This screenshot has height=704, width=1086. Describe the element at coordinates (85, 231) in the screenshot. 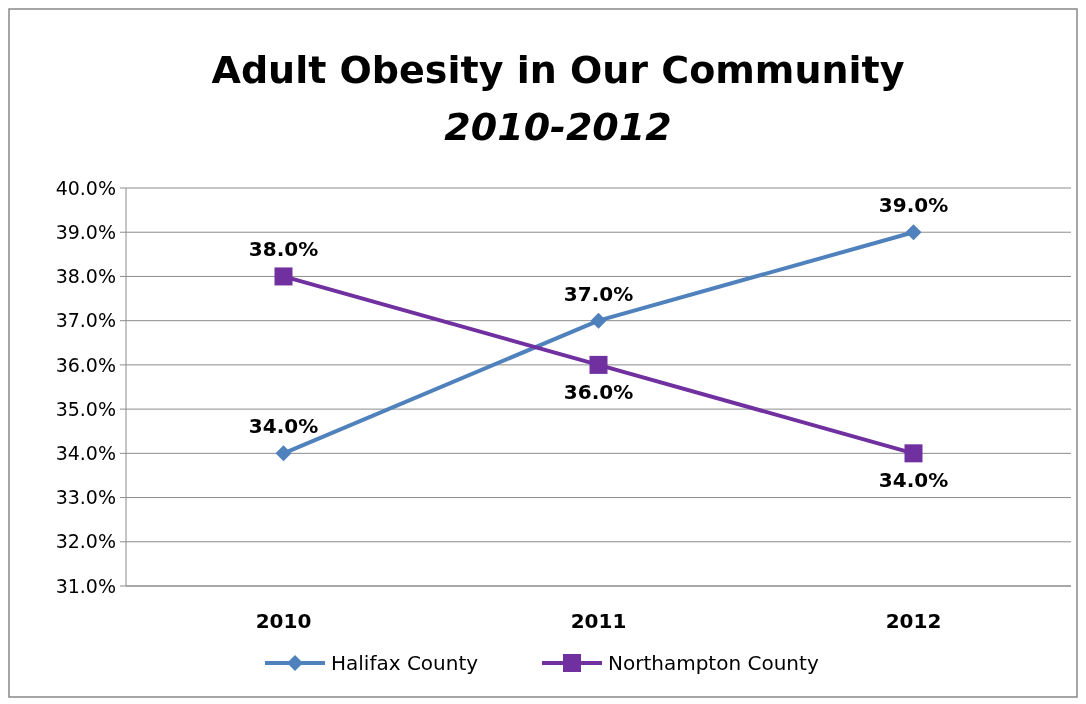

I see `y-tick-label: 39.0%` at that location.